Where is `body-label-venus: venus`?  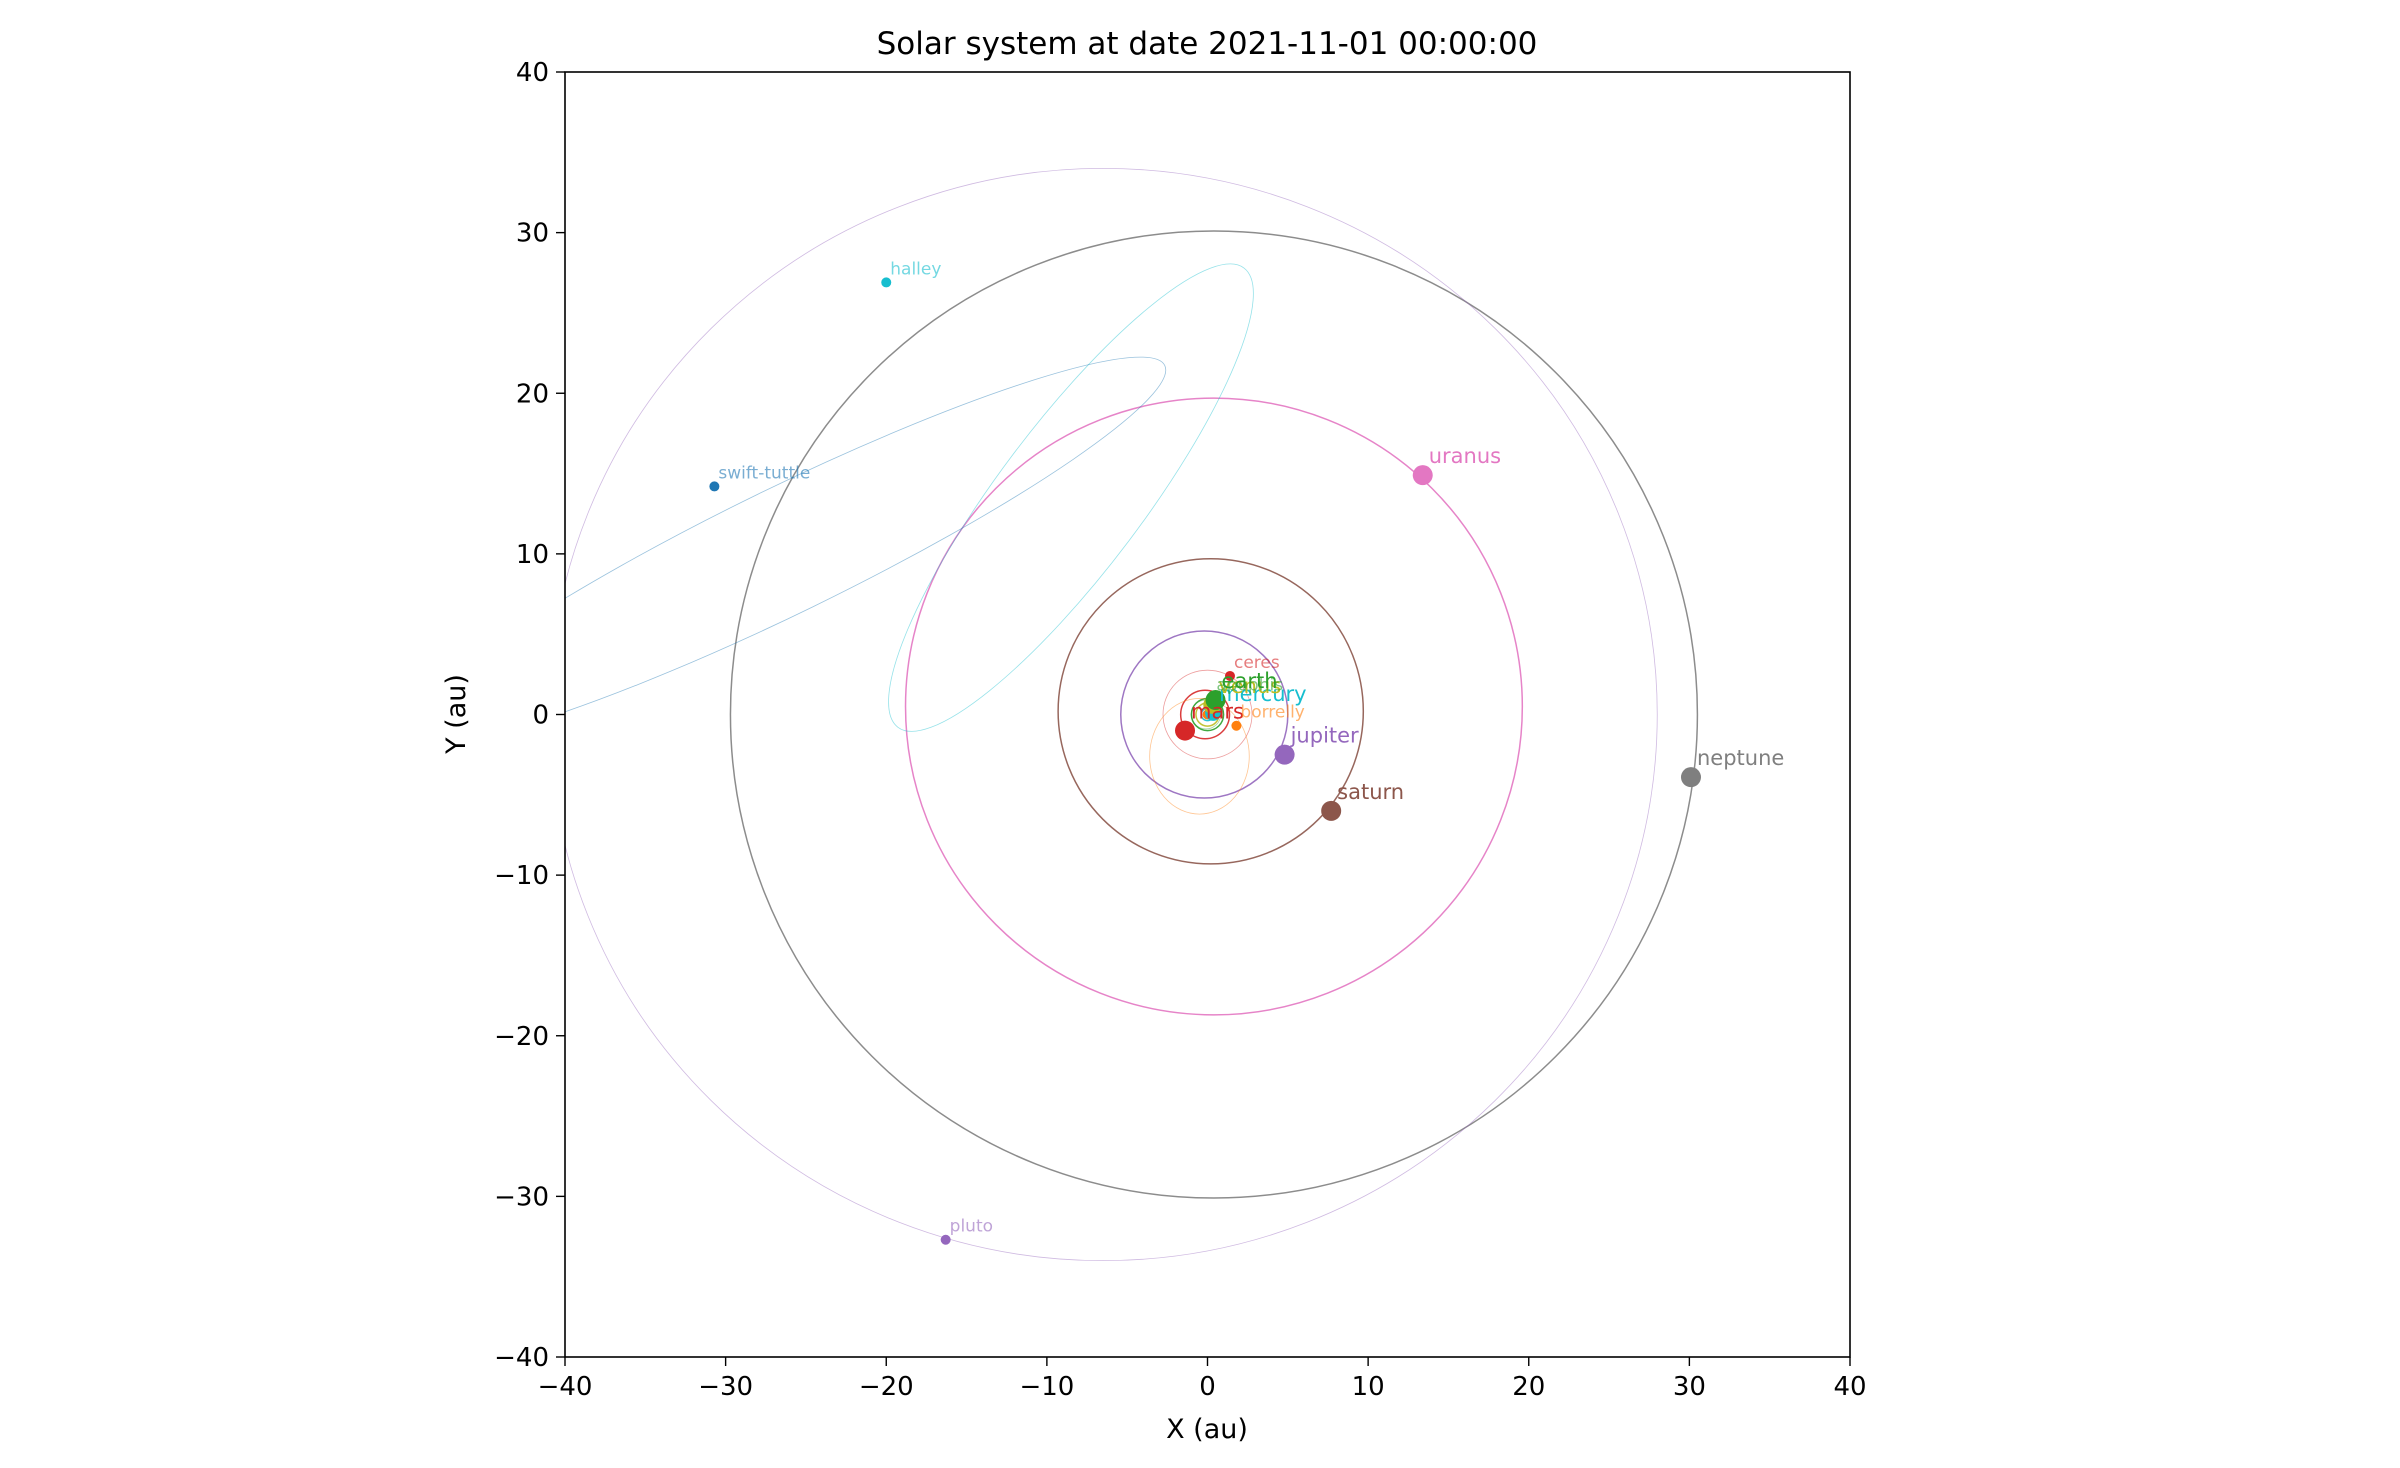
body-label-venus: venus is located at coordinates (1249, 686).